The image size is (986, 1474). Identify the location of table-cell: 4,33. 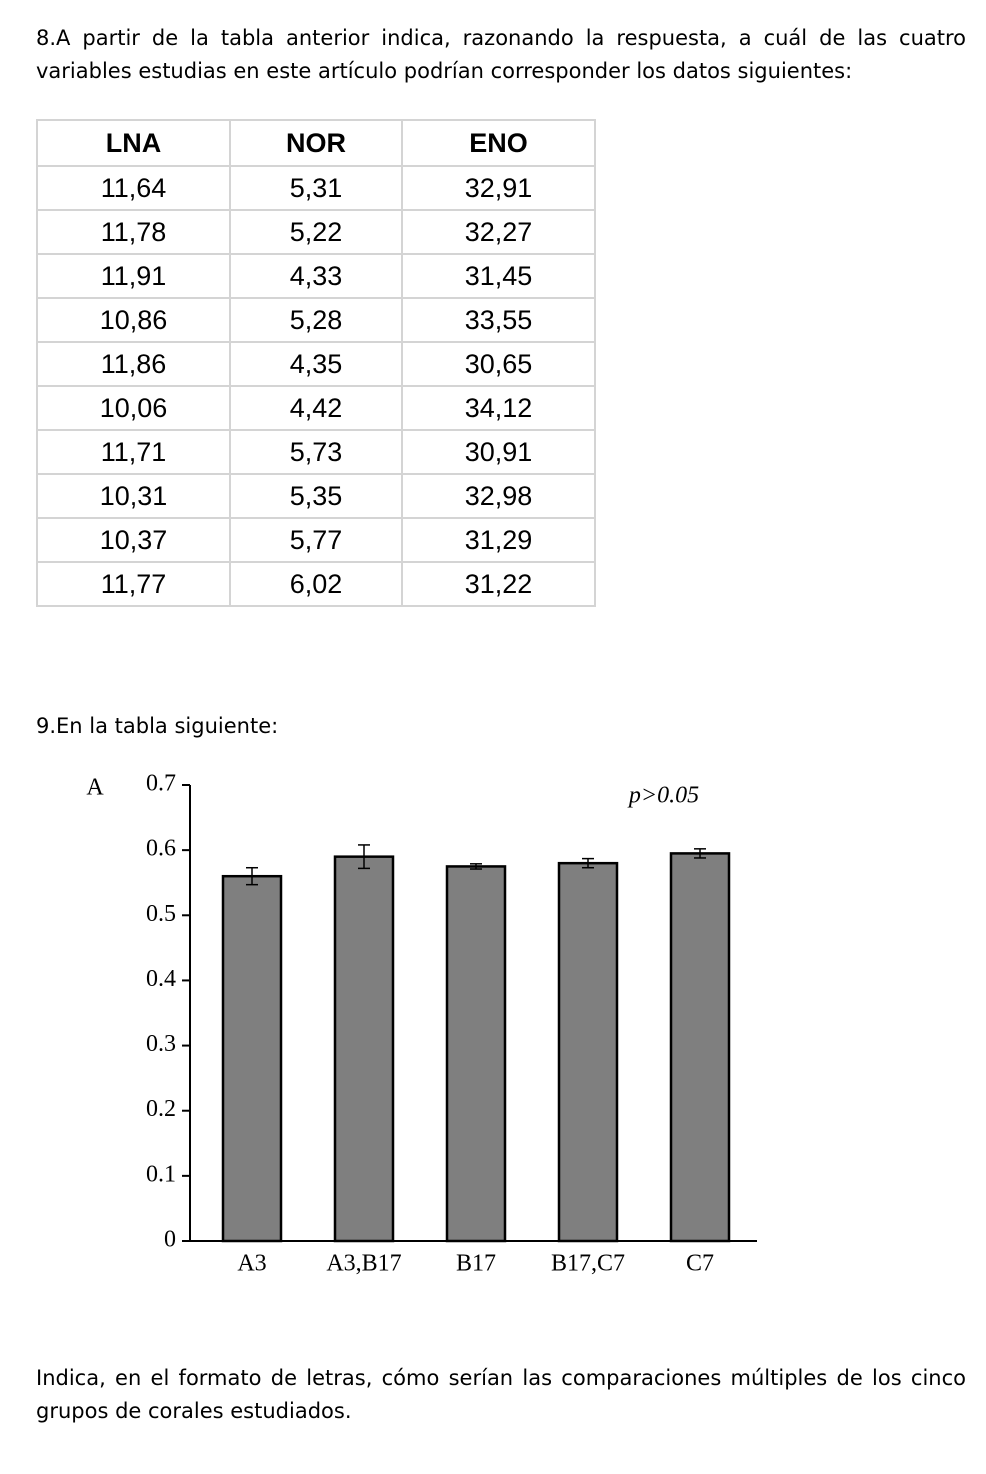
(316, 276).